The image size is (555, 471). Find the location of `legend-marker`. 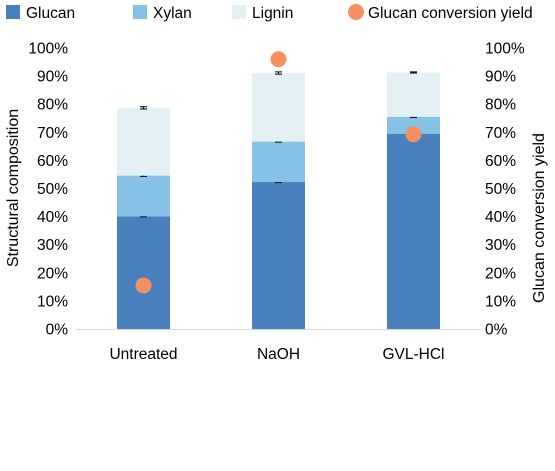

legend-marker is located at coordinates (356, 12).